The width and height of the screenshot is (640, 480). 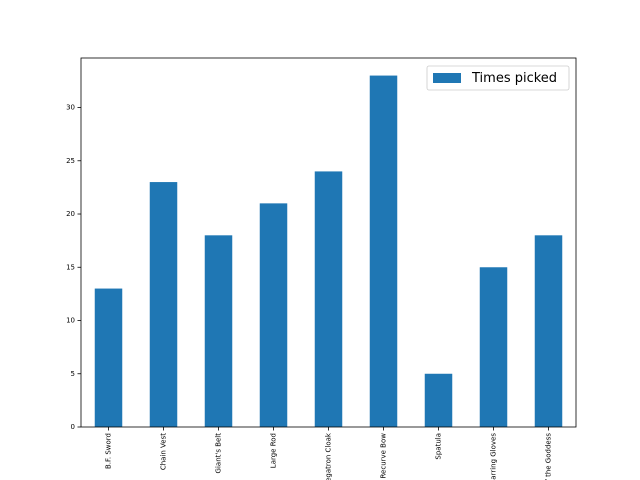 I want to click on y-tick-label: 25, so click(x=70, y=161).